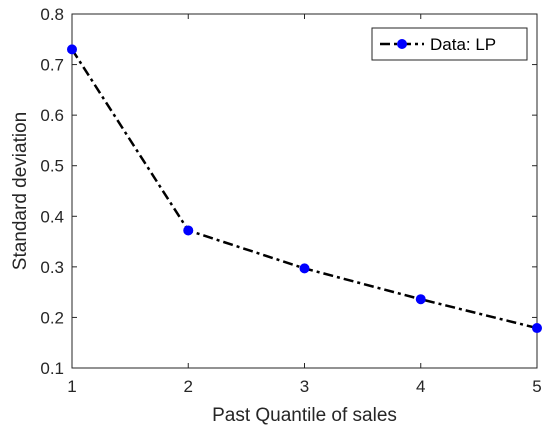 This screenshot has height=434, width=543. I want to click on legend-marker, so click(402, 44).